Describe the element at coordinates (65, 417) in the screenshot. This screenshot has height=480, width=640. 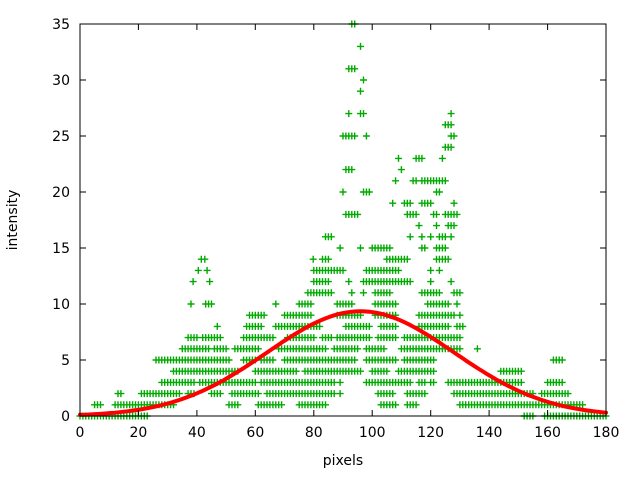
I see `y-tick-label: 0` at that location.